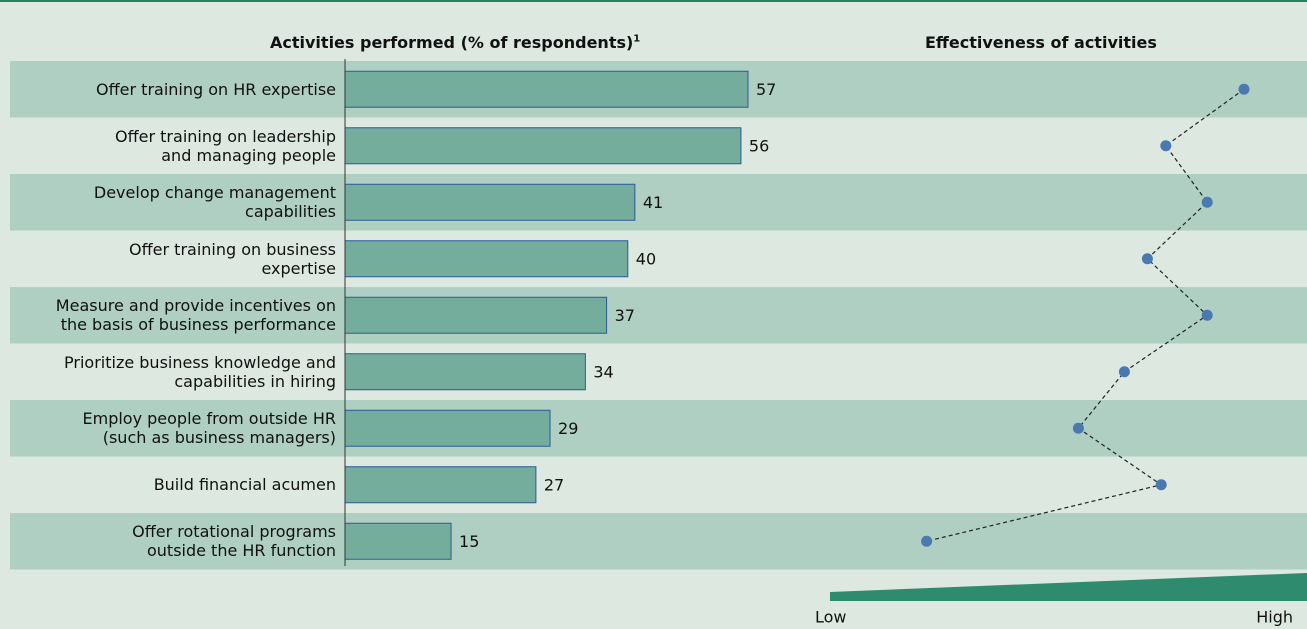 The image size is (1307, 629). I want to click on dot-title: Effectiveness of activities, so click(1041, 42).